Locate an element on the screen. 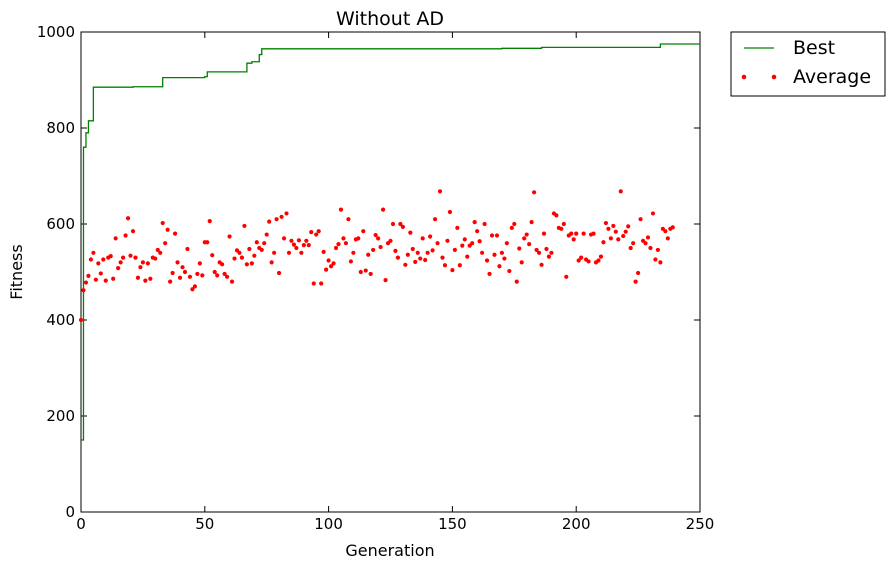 The height and width of the screenshot is (570, 894). y-tick-label: 400 is located at coordinates (60, 320).